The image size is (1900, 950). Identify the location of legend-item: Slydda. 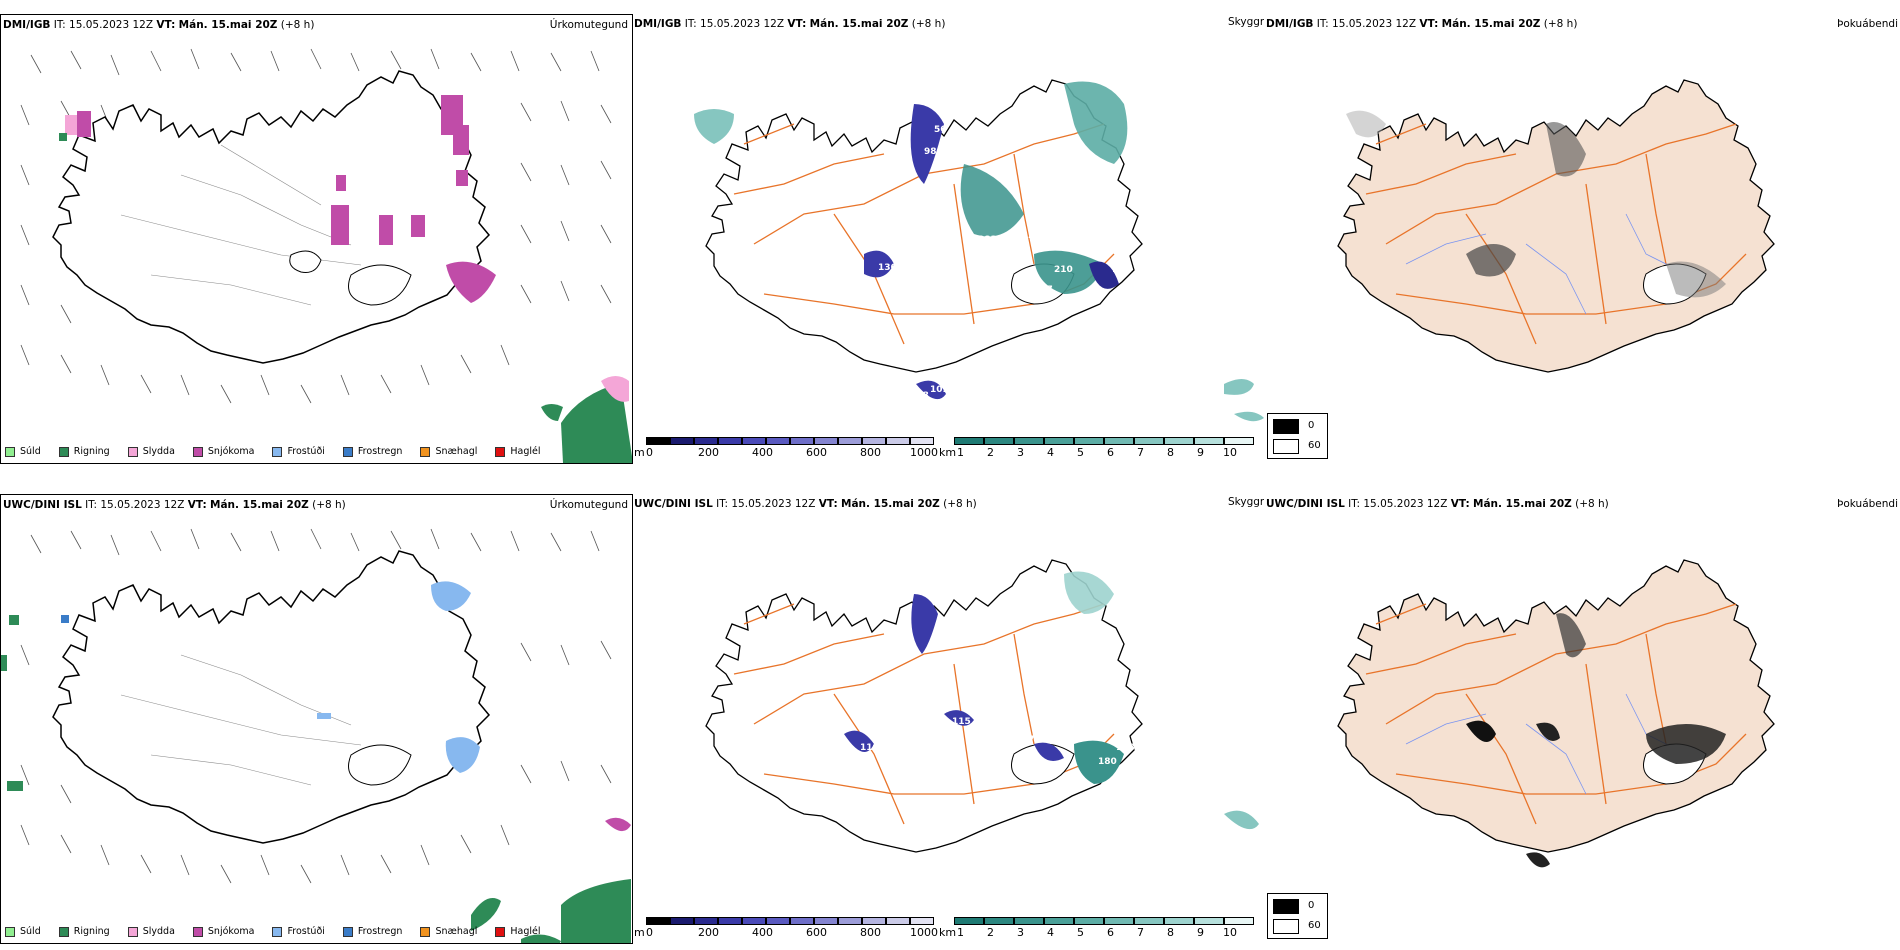
(151, 451).